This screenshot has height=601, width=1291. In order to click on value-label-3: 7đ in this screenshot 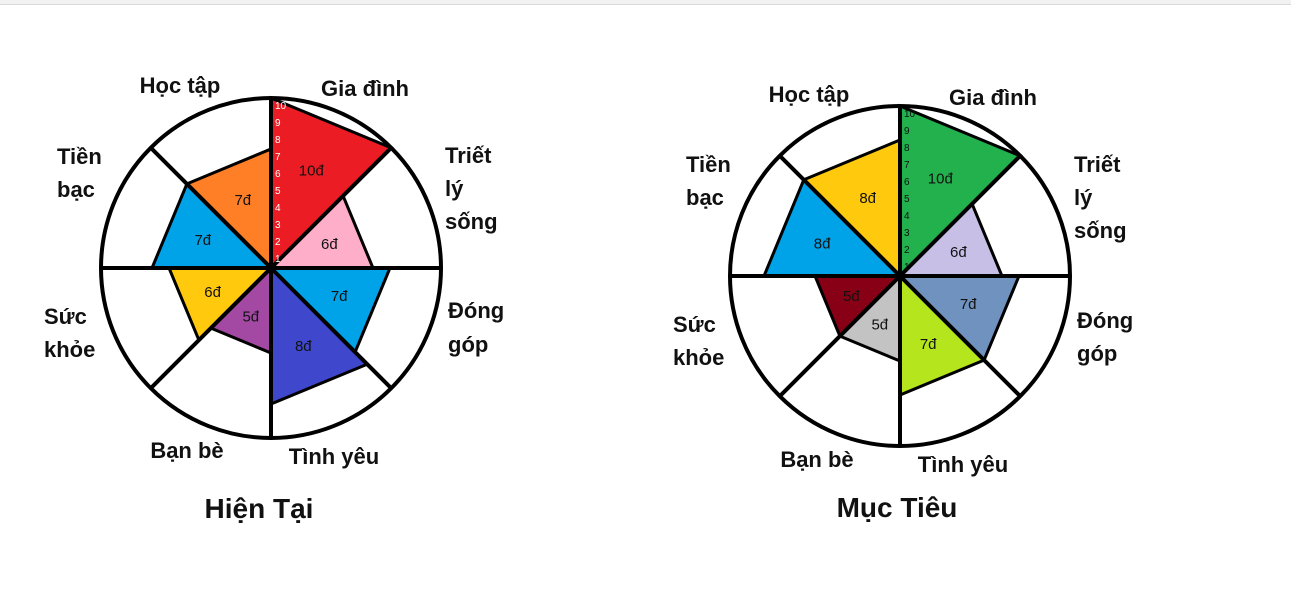, I will do `click(928, 344)`.